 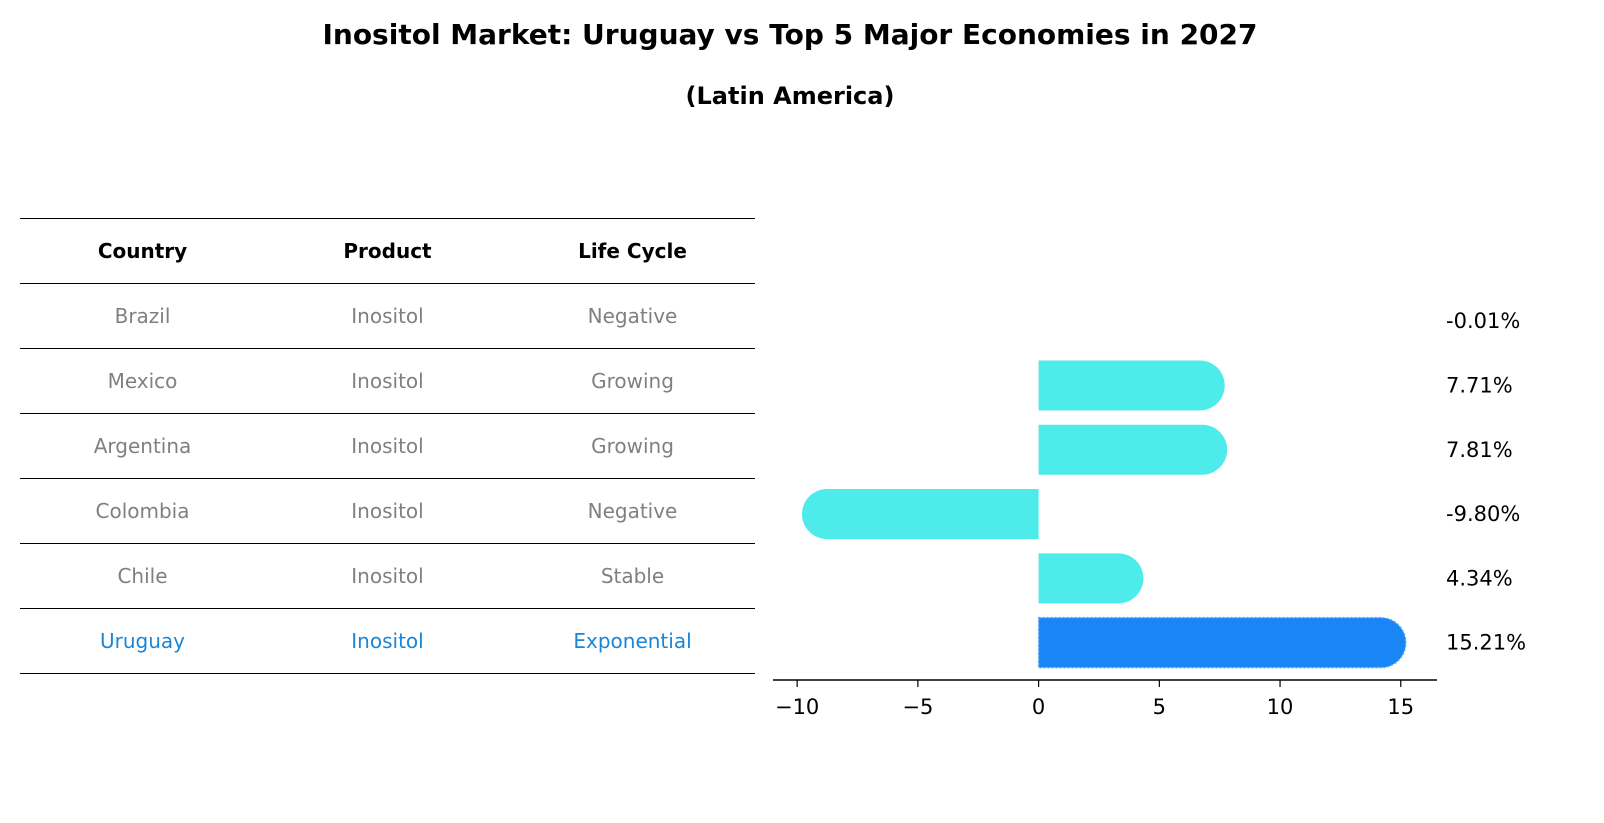 What do you see at coordinates (1104, 514) in the screenshot?
I see `bars-group` at bounding box center [1104, 514].